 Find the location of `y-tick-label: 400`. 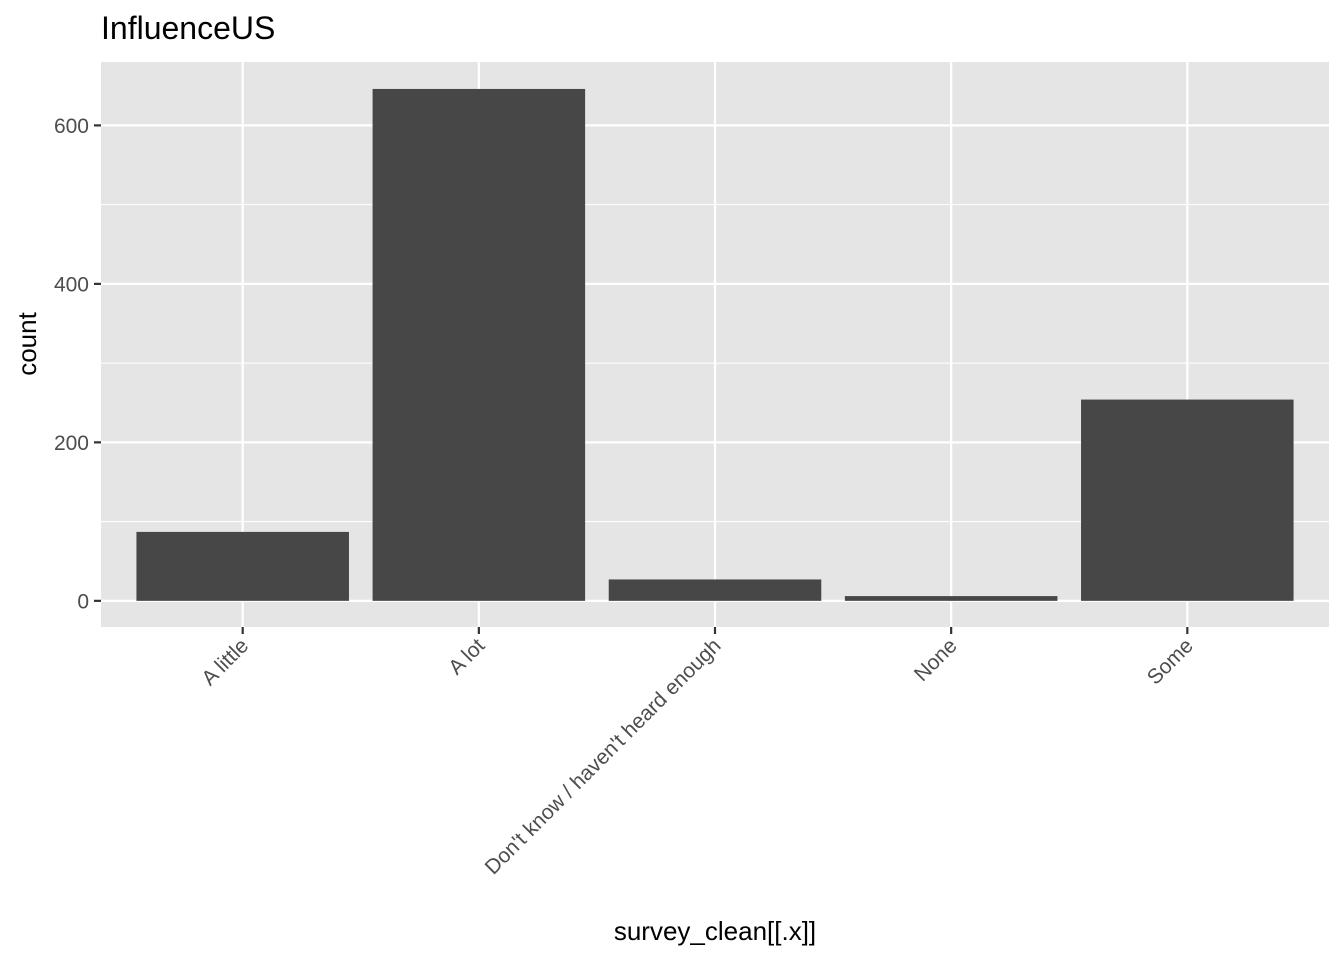

y-tick-label: 400 is located at coordinates (71, 284).